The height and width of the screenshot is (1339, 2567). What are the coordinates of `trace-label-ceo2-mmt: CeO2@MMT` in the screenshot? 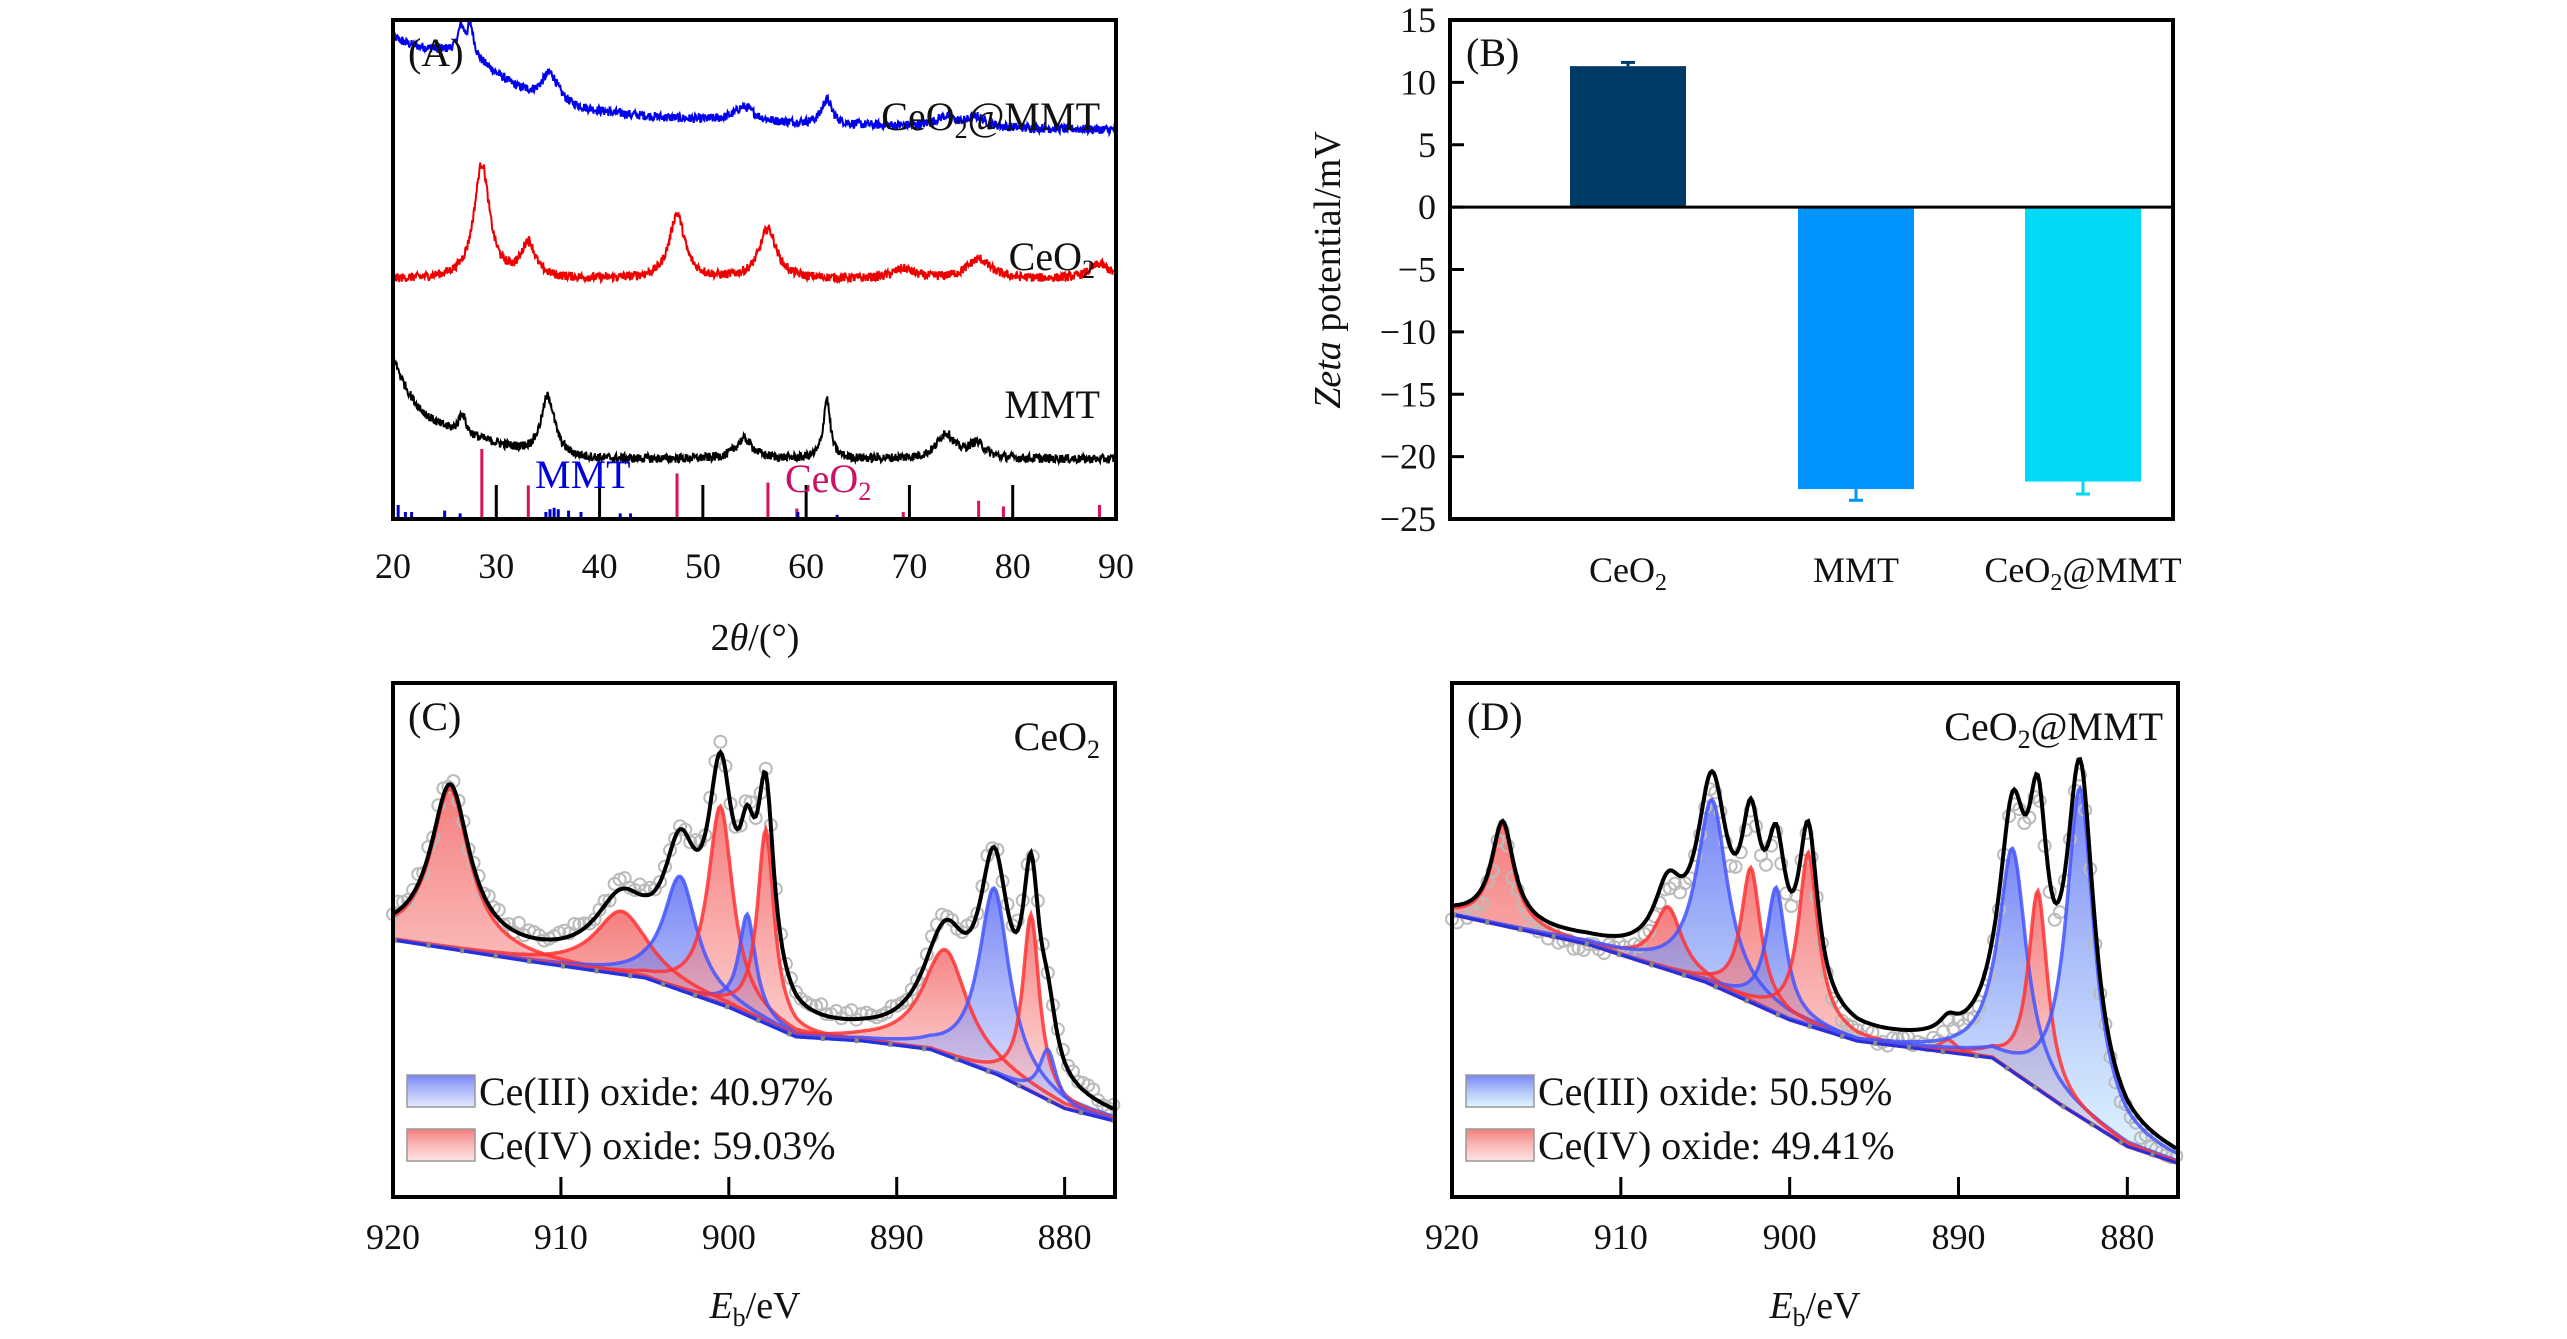 It's located at (990, 119).